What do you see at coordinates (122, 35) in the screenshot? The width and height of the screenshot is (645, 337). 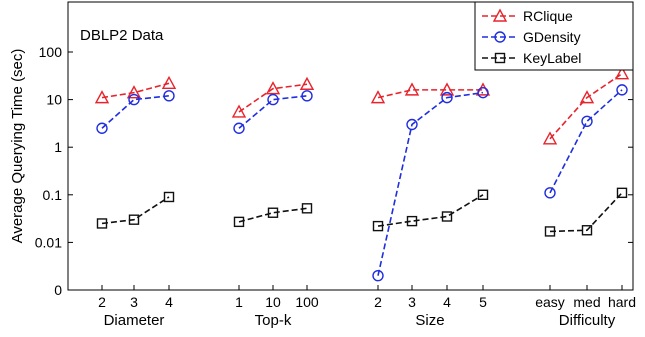 I see `chart-annotation: DBLP2 Data` at bounding box center [122, 35].